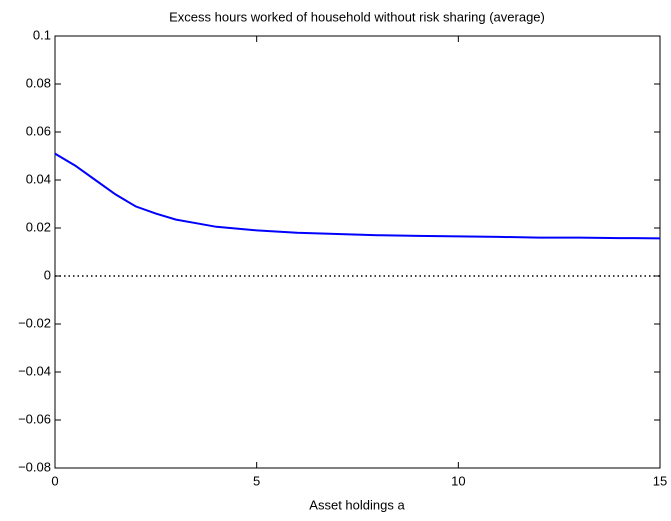 The image size is (671, 521). I want to click on y-tick-label: 0.02, so click(38, 226).